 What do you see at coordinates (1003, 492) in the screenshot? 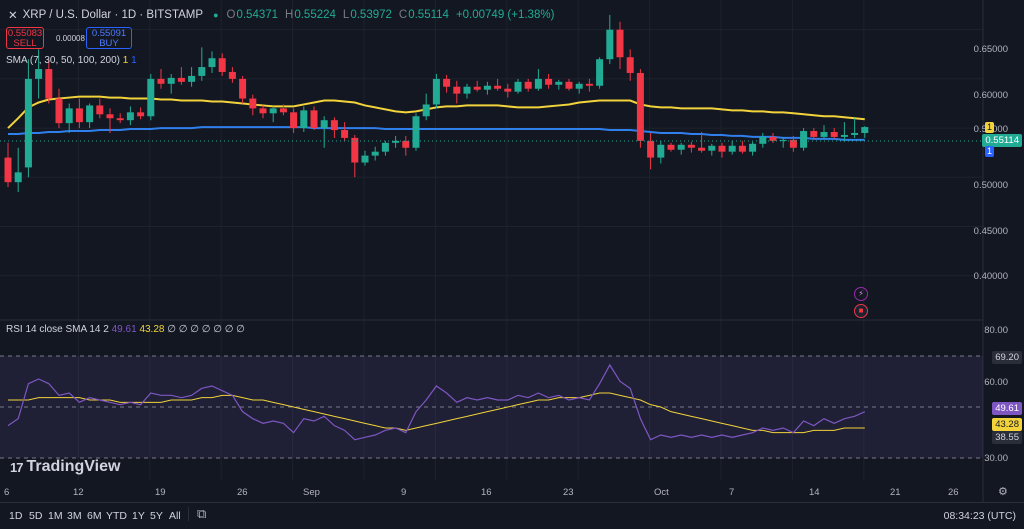
I see `settings-gear-icon: ⚙` at bounding box center [1003, 492].